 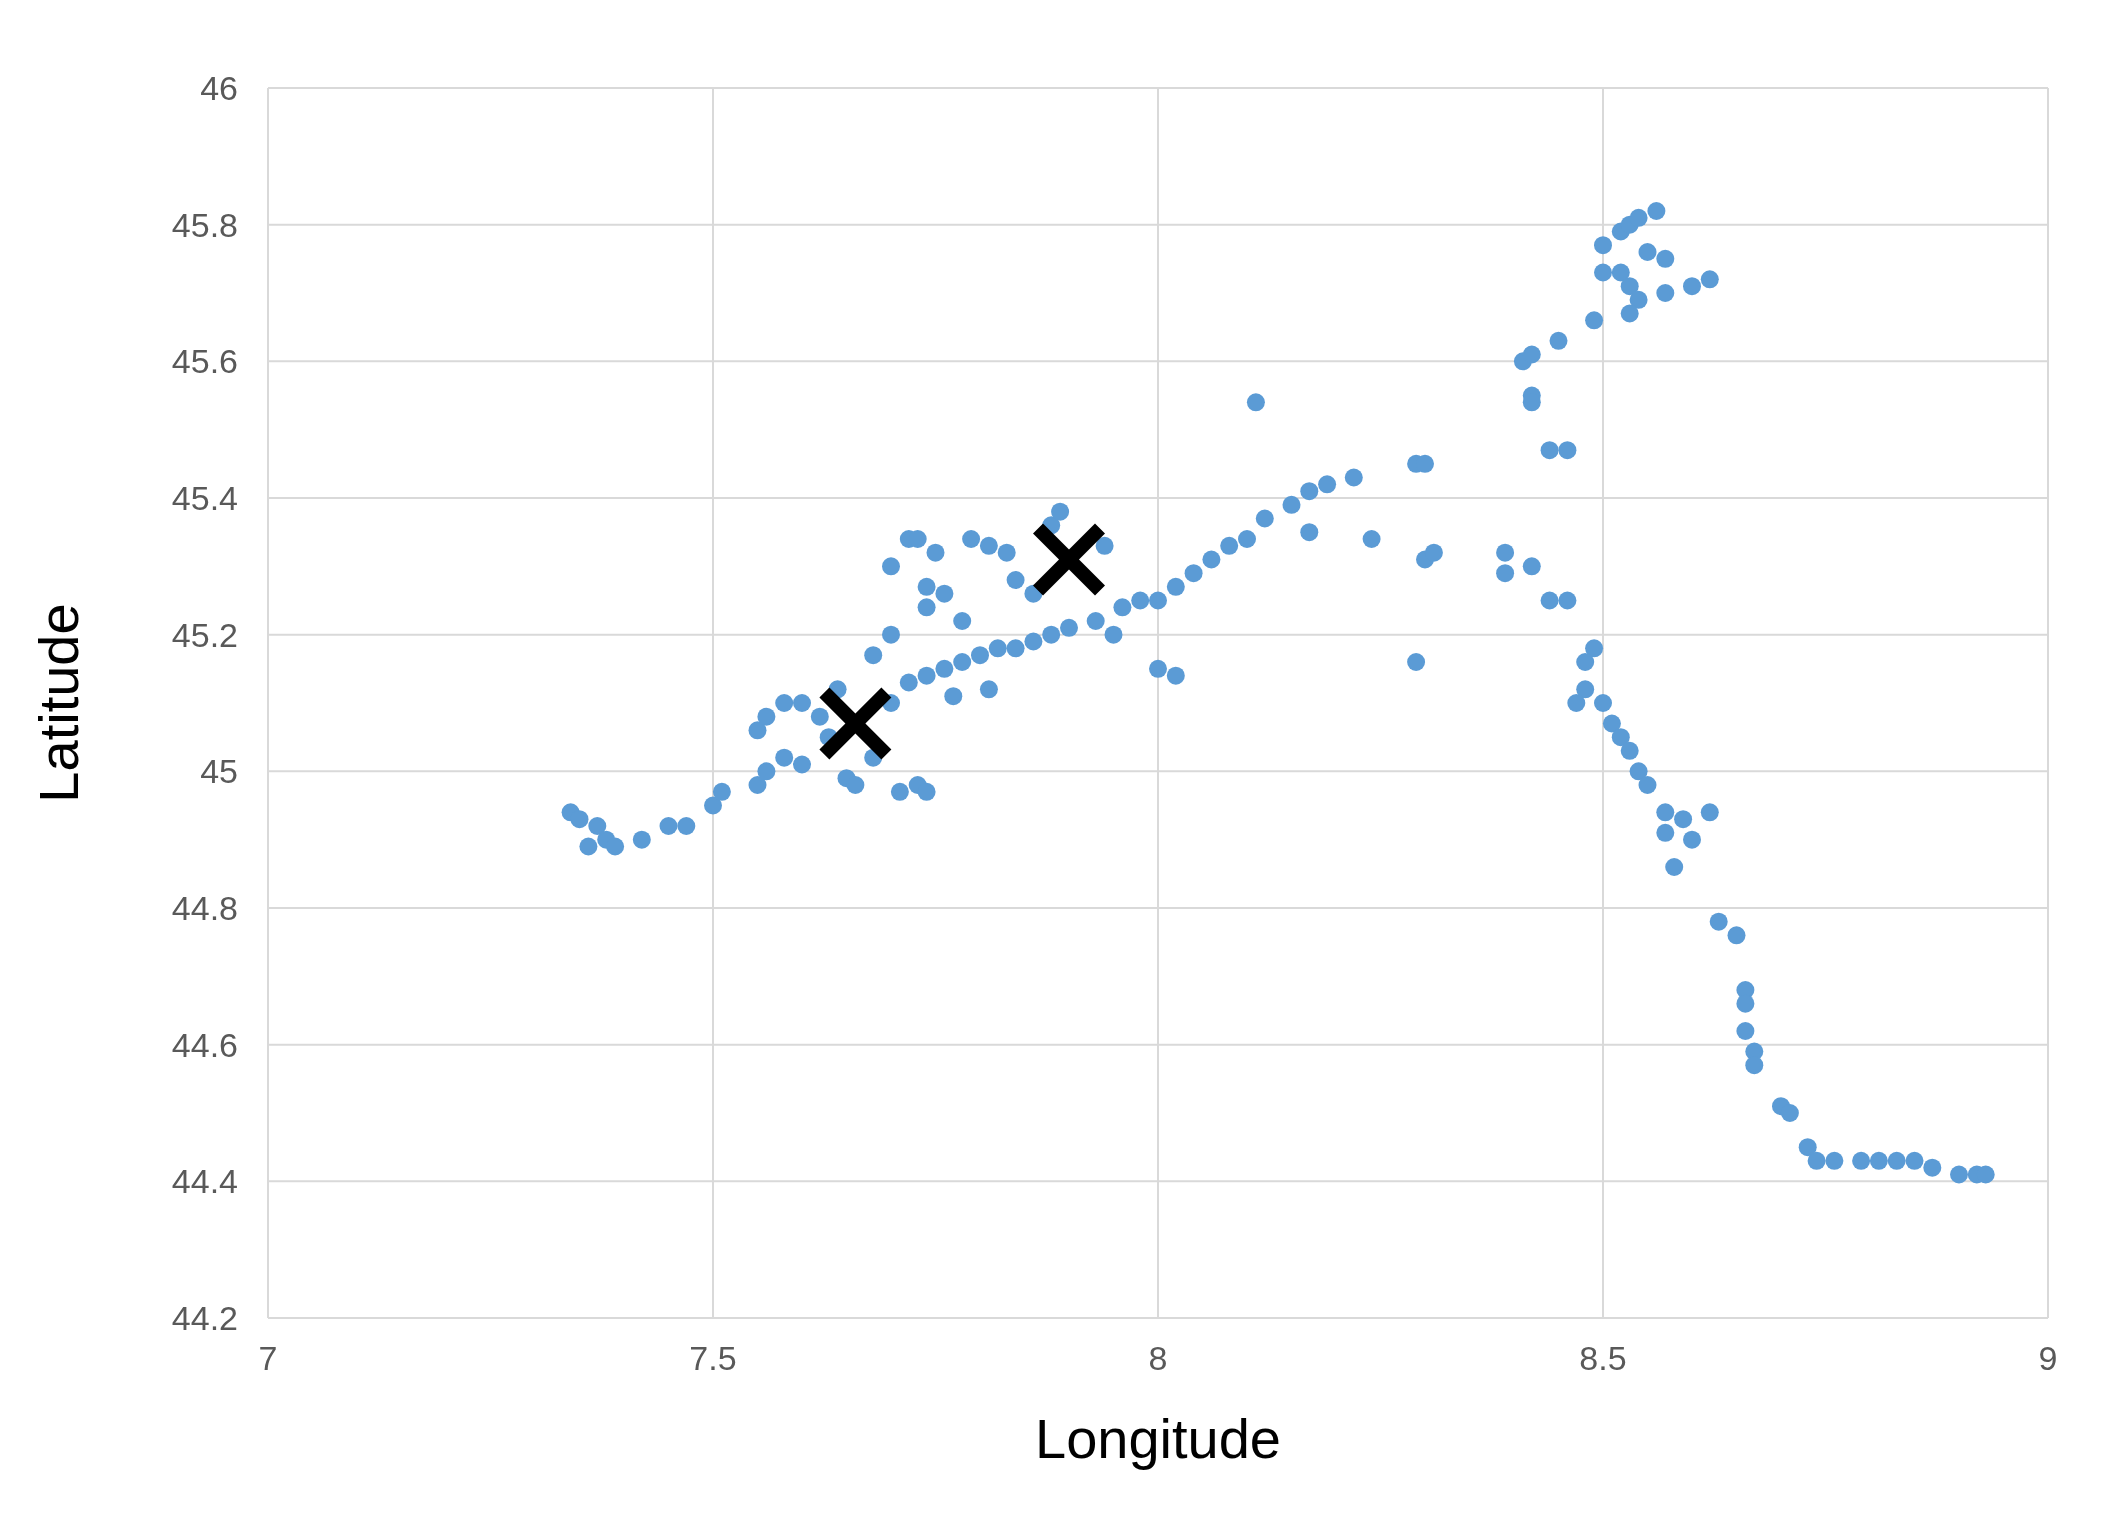 What do you see at coordinates (204, 634) in the screenshot?
I see `y-tick-label: 45.2` at bounding box center [204, 634].